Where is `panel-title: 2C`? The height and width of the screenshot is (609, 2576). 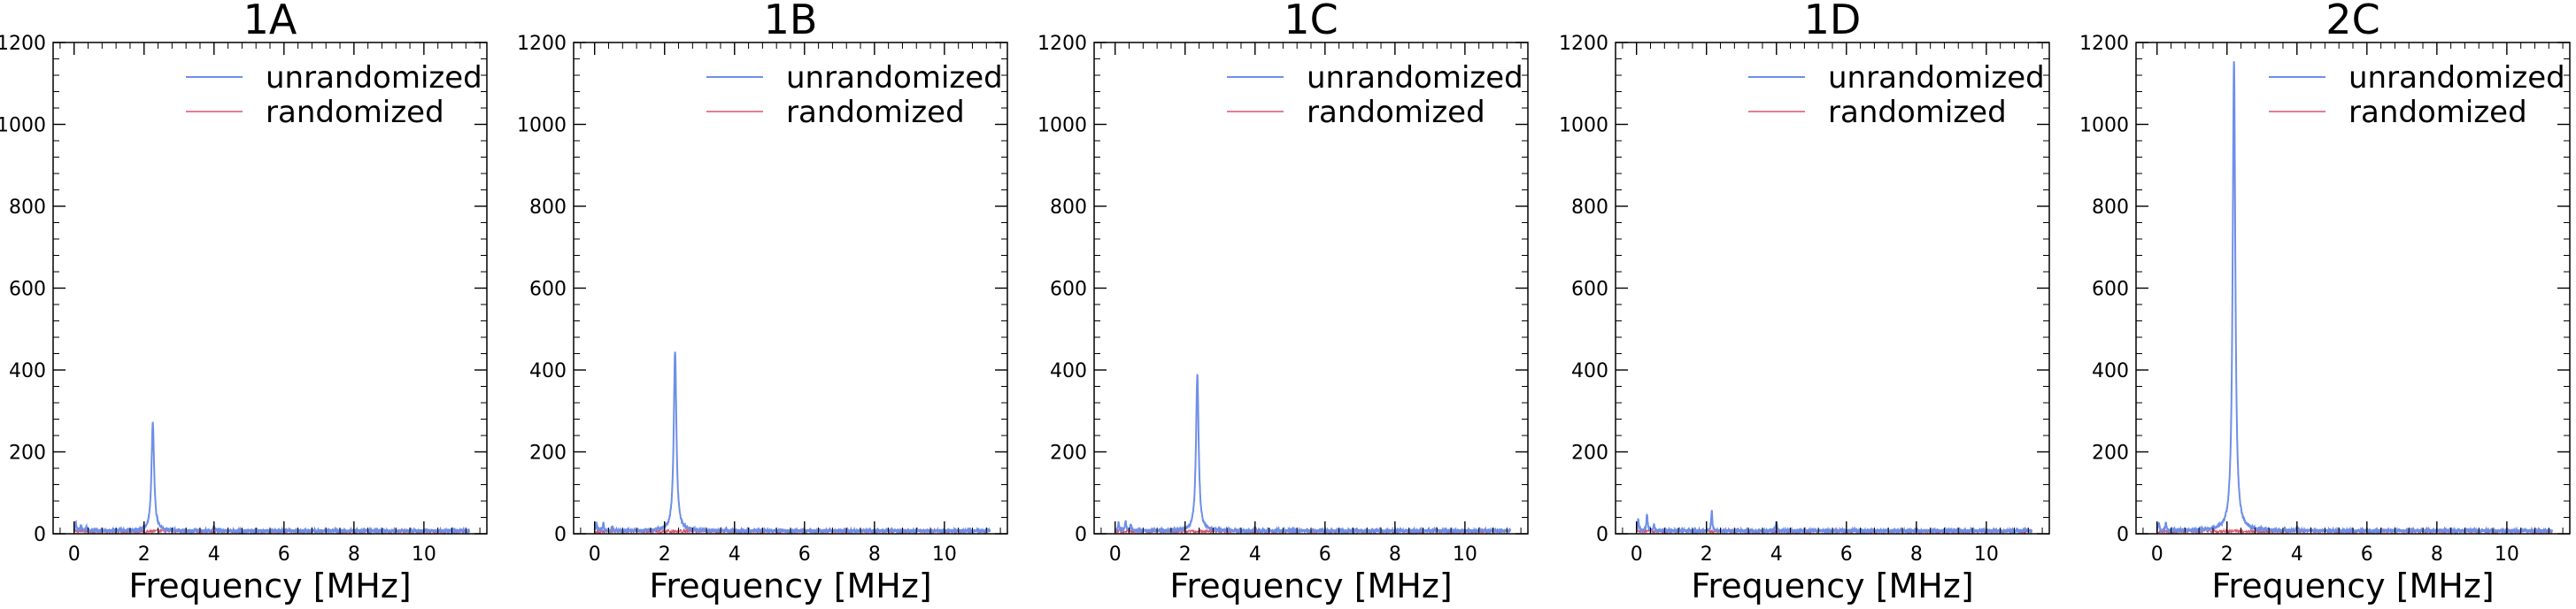
panel-title: 2C is located at coordinates (2352, 21).